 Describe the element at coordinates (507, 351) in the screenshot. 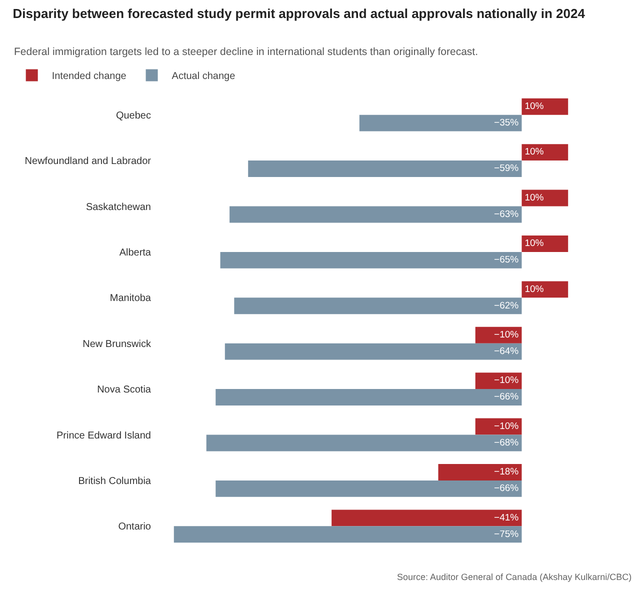

I see `data-label: −64%` at that location.